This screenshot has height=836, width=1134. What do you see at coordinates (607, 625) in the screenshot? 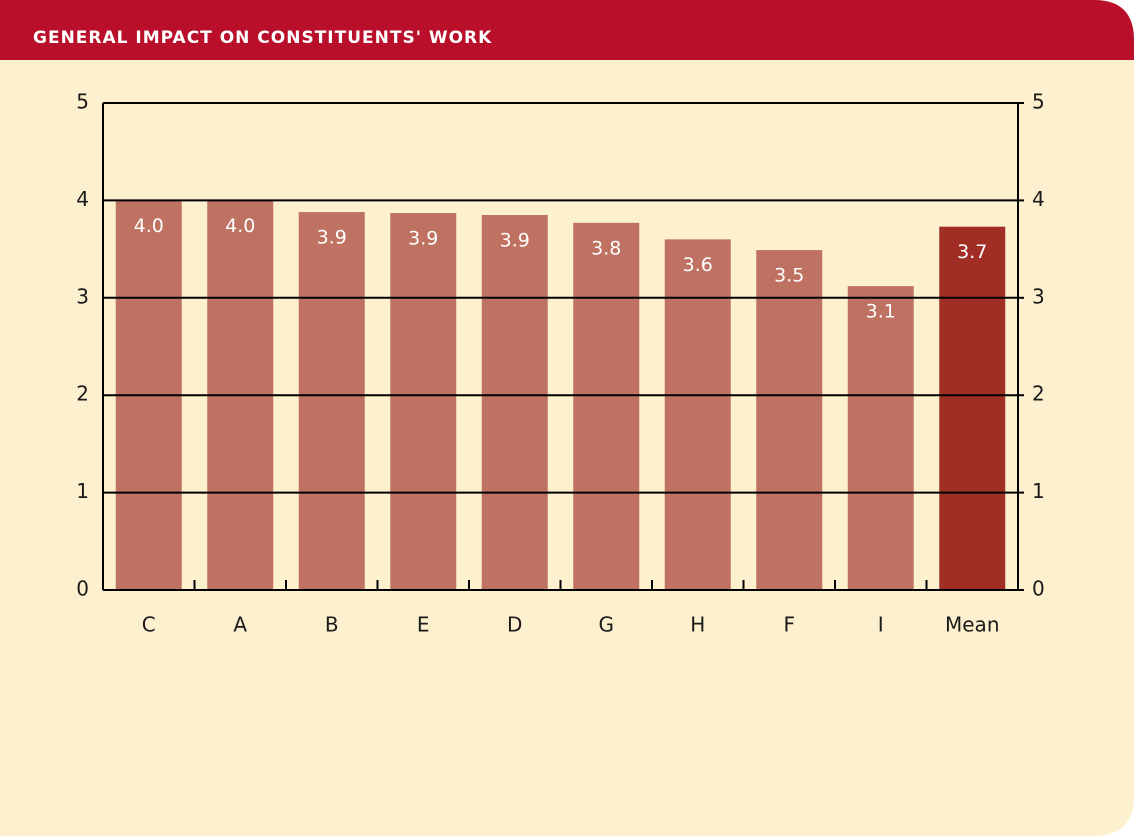
I see `x-tick-label: G` at bounding box center [607, 625].